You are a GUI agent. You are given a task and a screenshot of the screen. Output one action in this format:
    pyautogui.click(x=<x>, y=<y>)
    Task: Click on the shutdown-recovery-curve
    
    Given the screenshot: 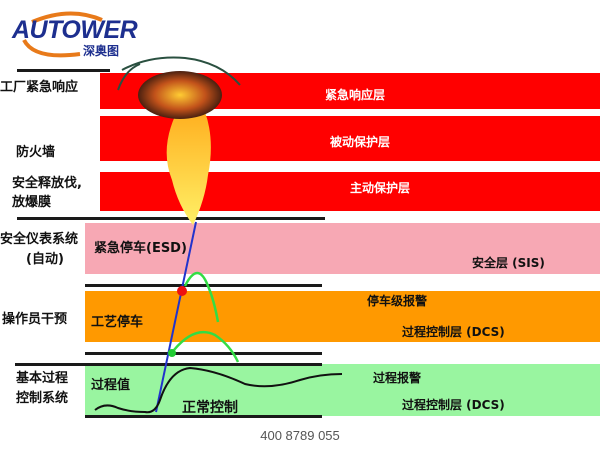 What is the action you would take?
    pyautogui.click(x=201, y=297)
    